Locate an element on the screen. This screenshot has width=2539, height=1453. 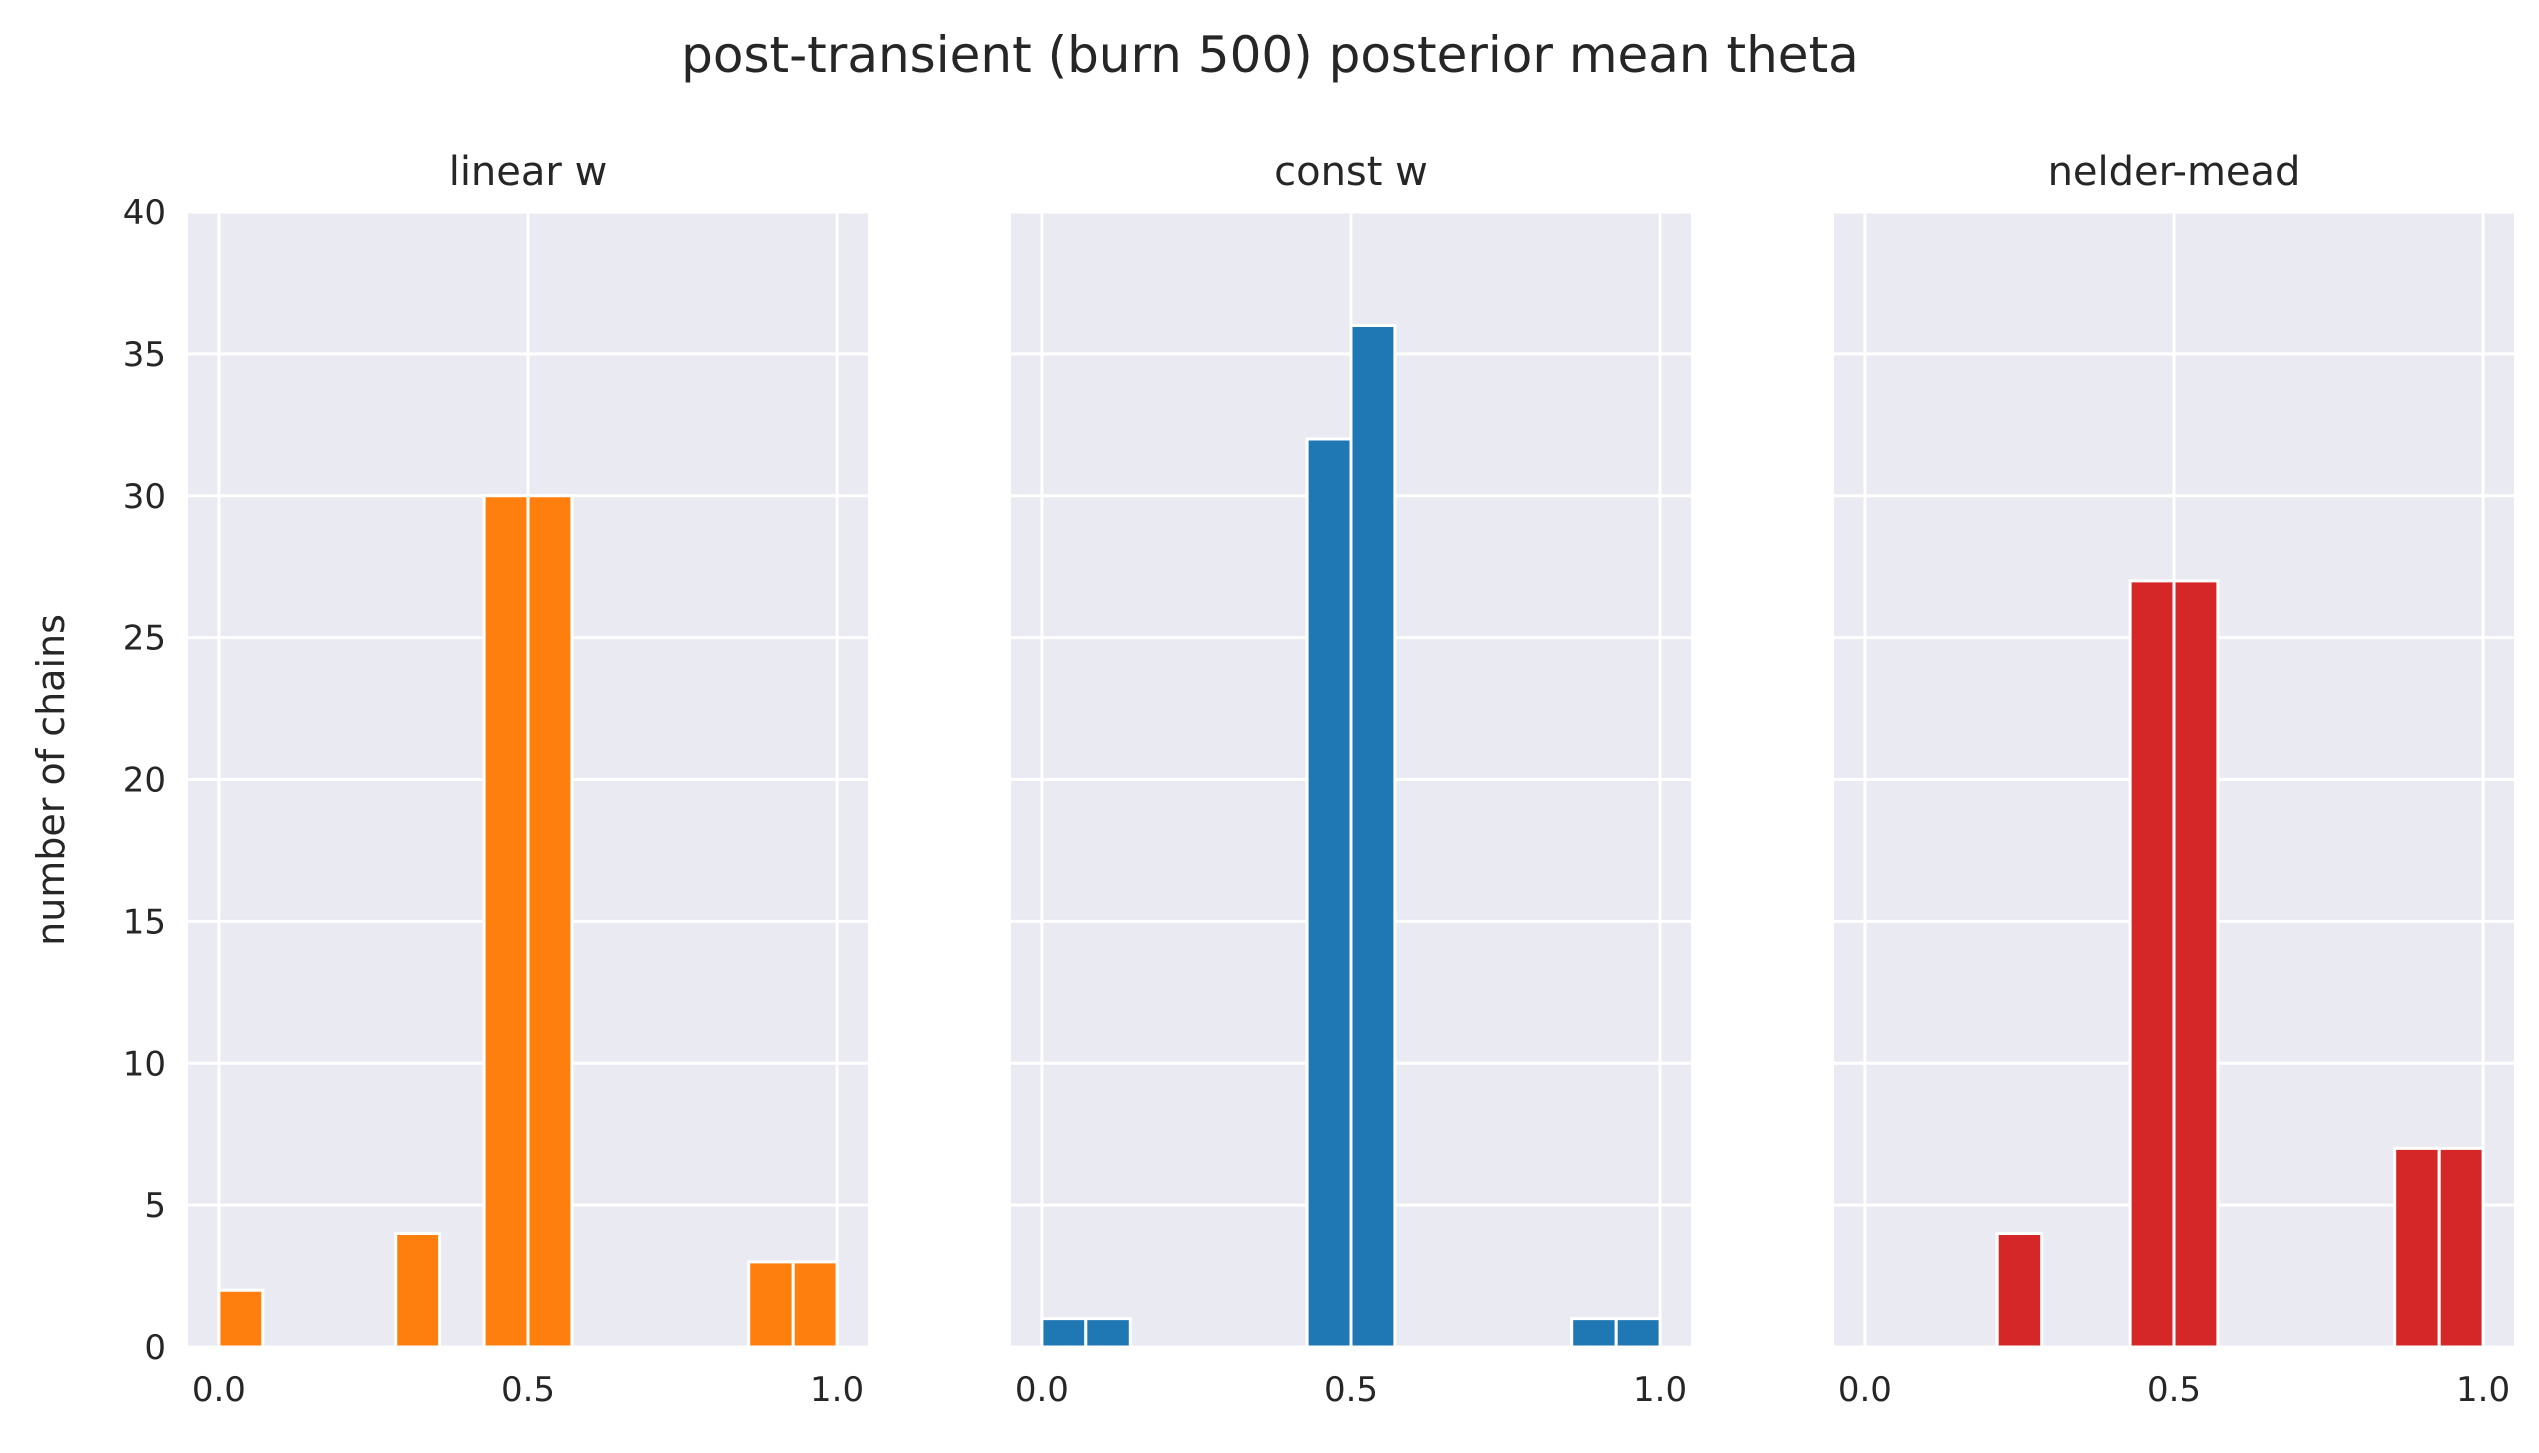
y-tick-label: 40 is located at coordinates (144, 213).